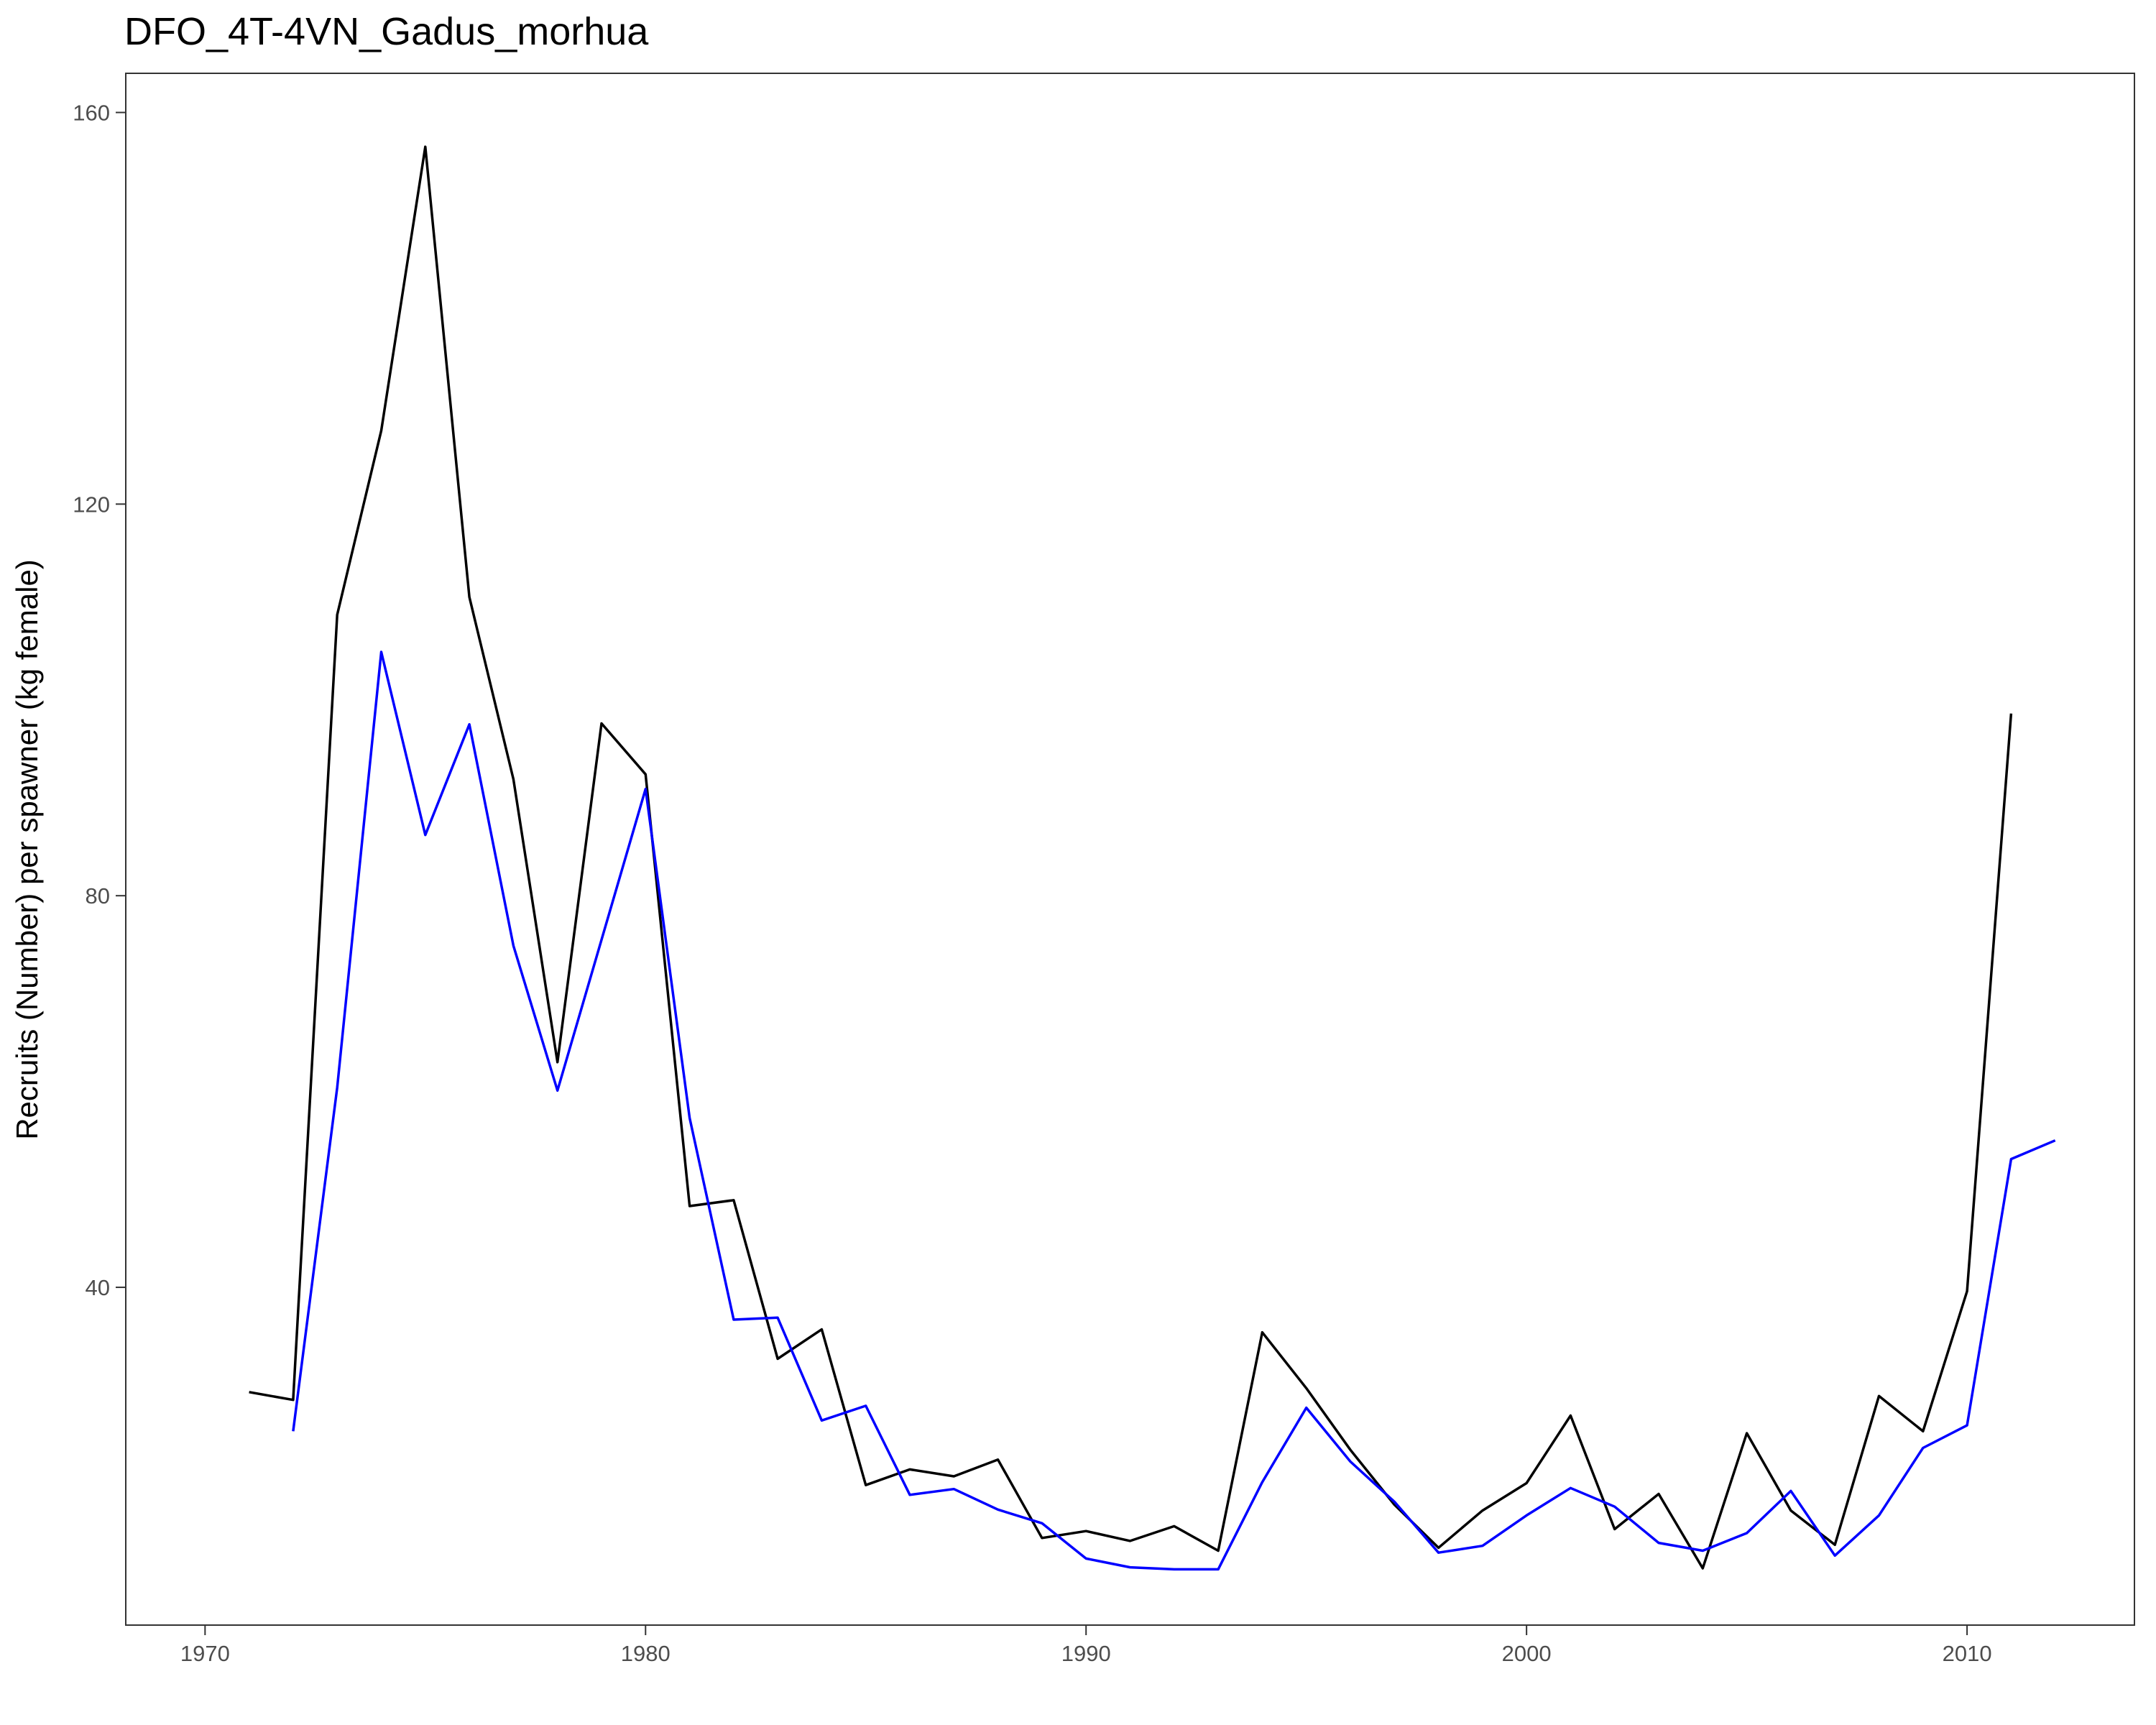  What do you see at coordinates (646, 1653) in the screenshot?
I see `x-tick-label-1980: 1980` at bounding box center [646, 1653].